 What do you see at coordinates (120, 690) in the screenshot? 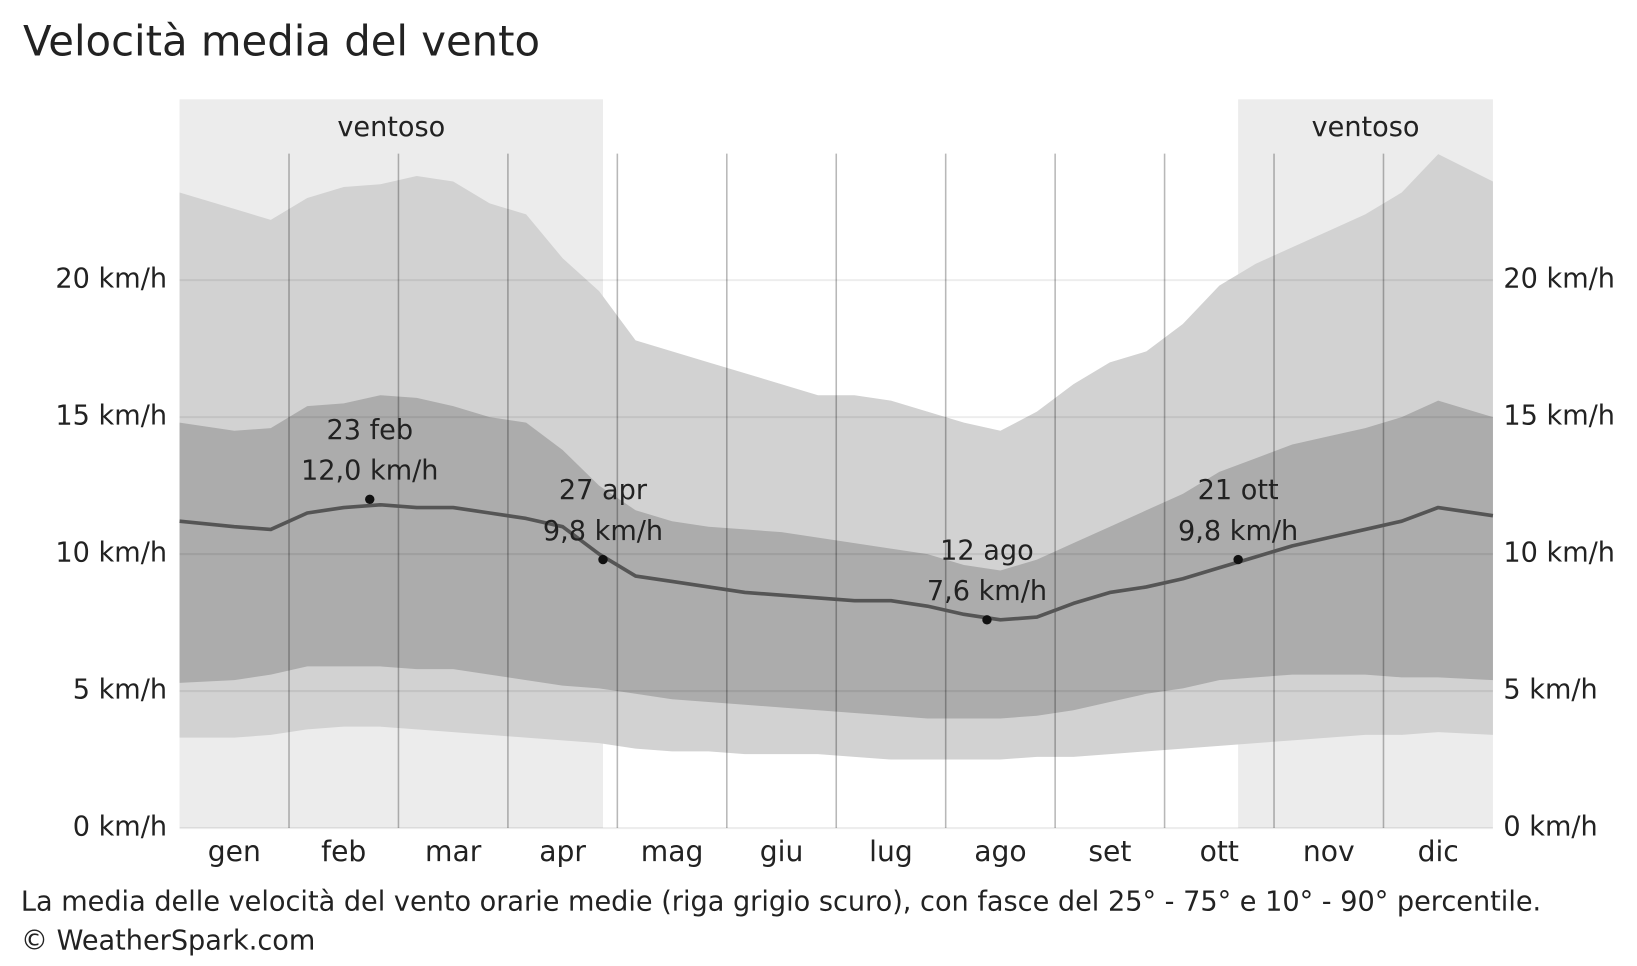
I see `y-tick-label: 5 km/h` at bounding box center [120, 690].